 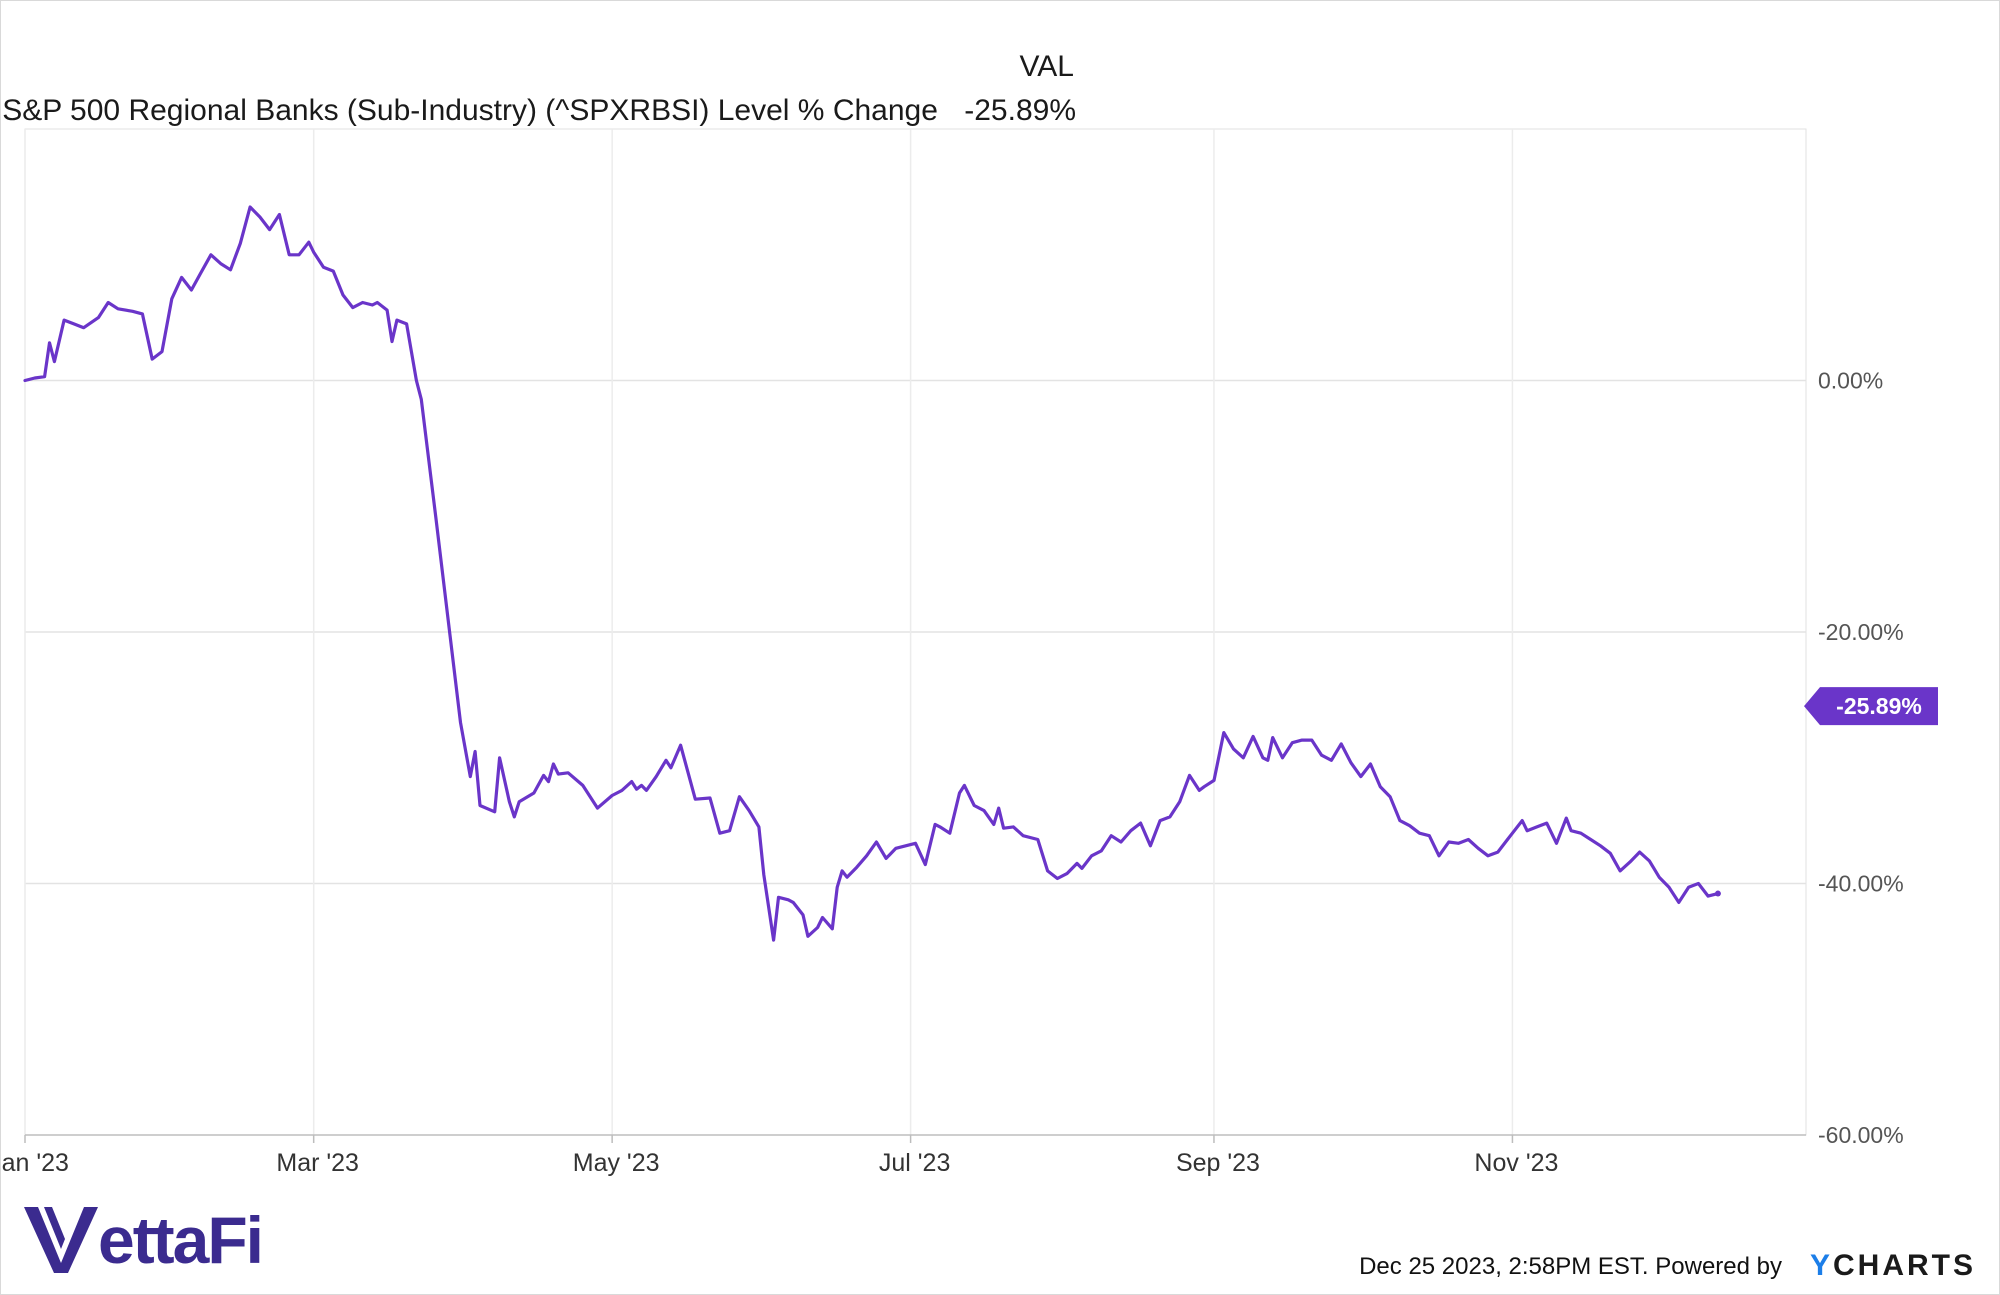 I want to click on x-tick-label: May '23, so click(x=616, y=1163).